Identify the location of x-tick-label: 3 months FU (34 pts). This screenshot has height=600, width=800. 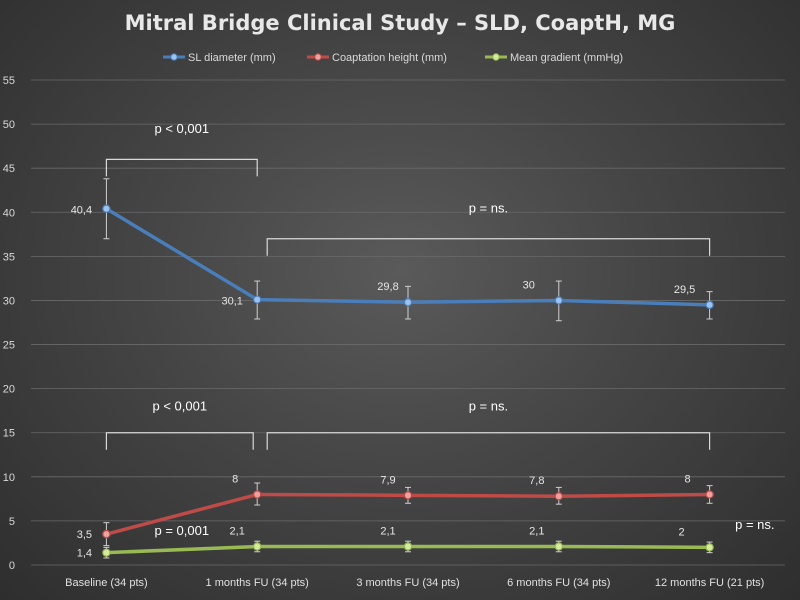
(407, 583).